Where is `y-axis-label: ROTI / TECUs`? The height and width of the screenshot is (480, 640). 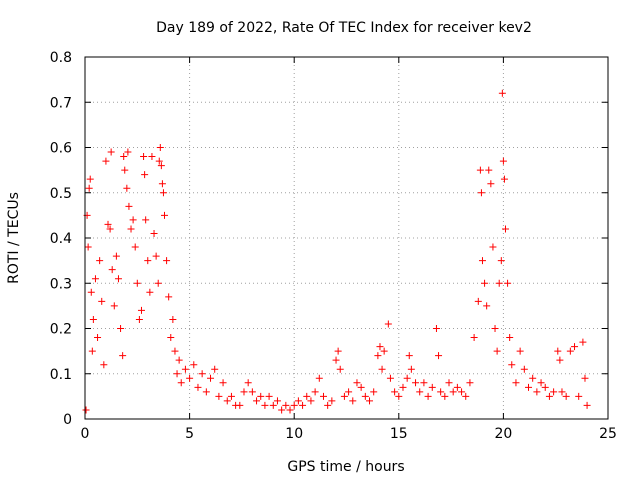 y-axis-label: ROTI / TECUs is located at coordinates (14, 238).